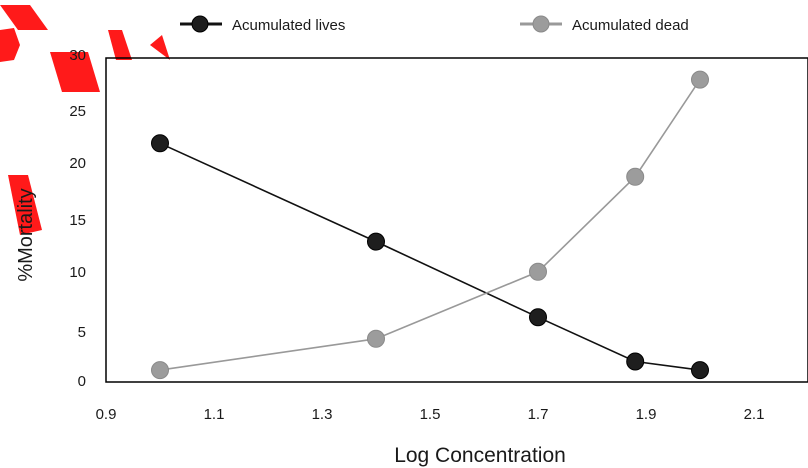 The height and width of the screenshot is (468, 808). What do you see at coordinates (82, 332) in the screenshot?
I see `y-tick-label: 5` at bounding box center [82, 332].